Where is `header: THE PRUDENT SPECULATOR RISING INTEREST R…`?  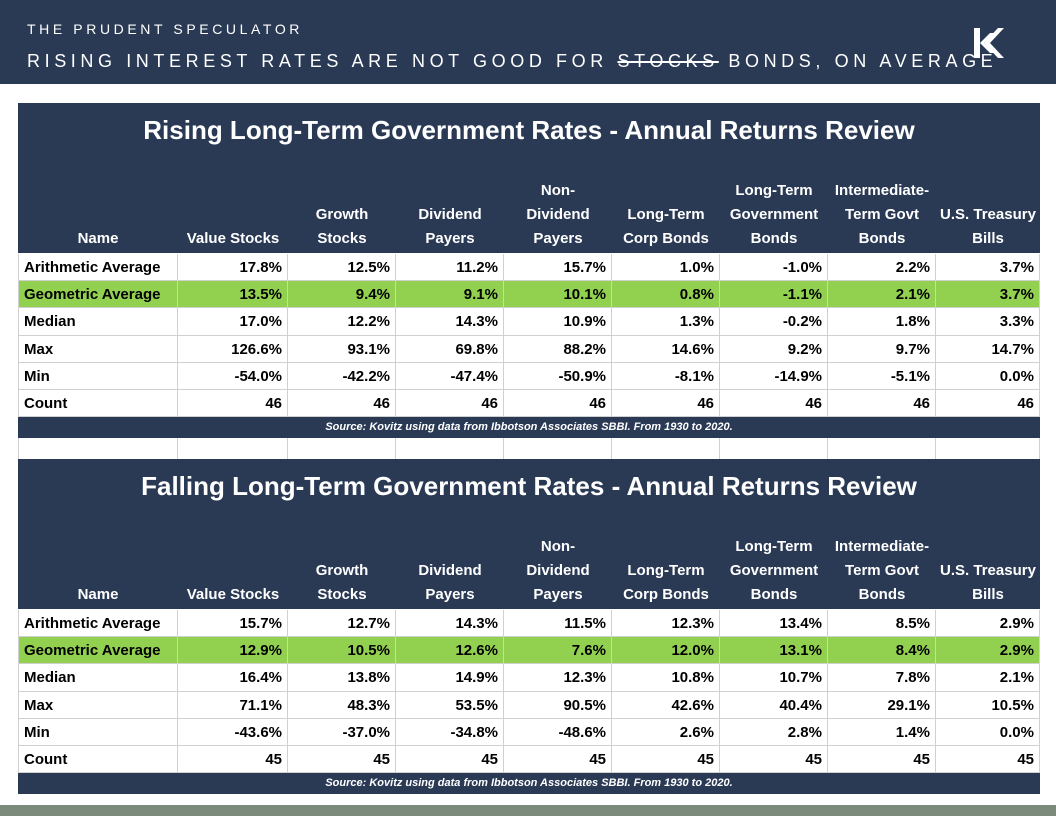 header: THE PRUDENT SPECULATOR RISING INTEREST R… is located at coordinates (528, 42).